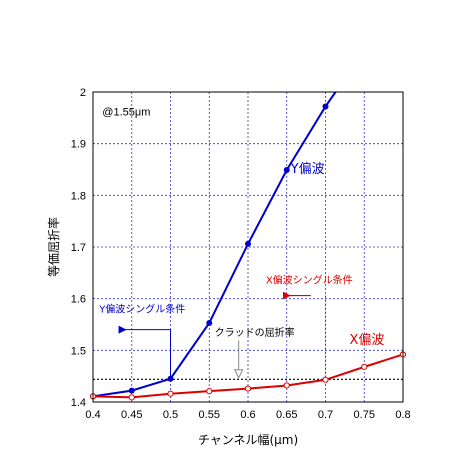  I want to click on x-tick-labels: 0.4 0.45 0.5 0.55 0.6 0.65 0.7 0.75 0.8, so click(247, 415).